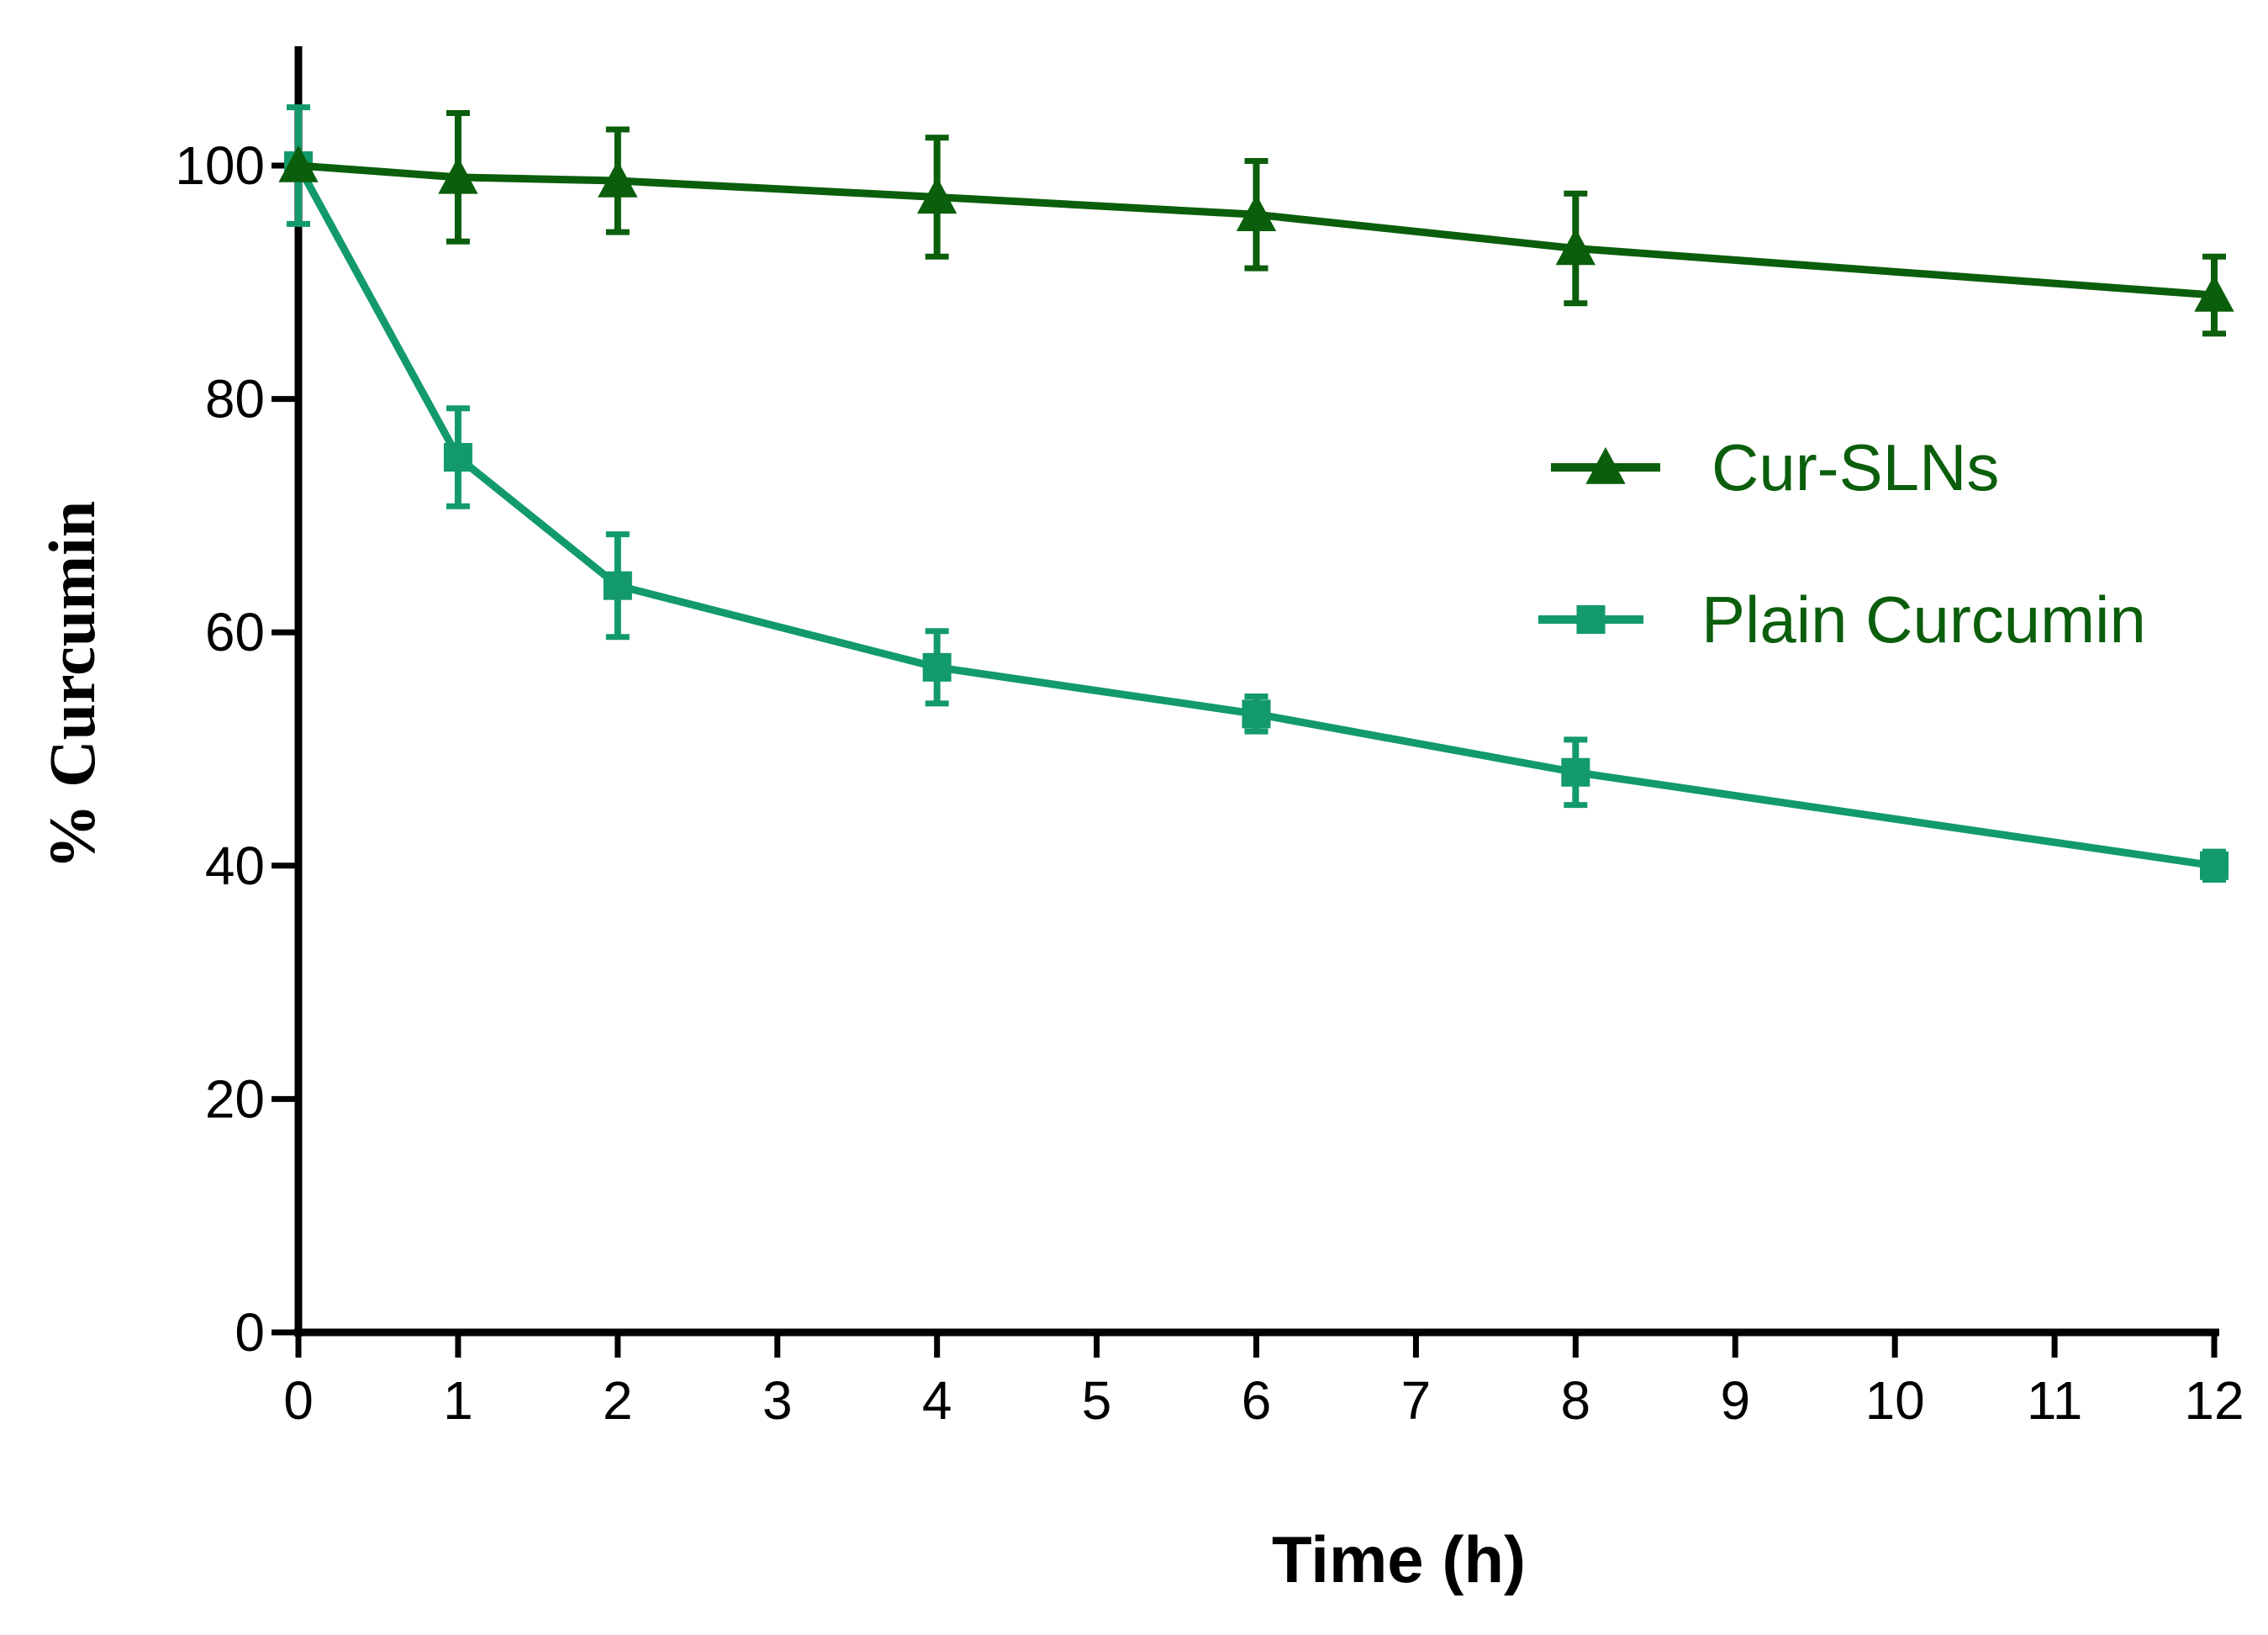  I want to click on legend-item: Cur-SLNs, so click(1775, 467).